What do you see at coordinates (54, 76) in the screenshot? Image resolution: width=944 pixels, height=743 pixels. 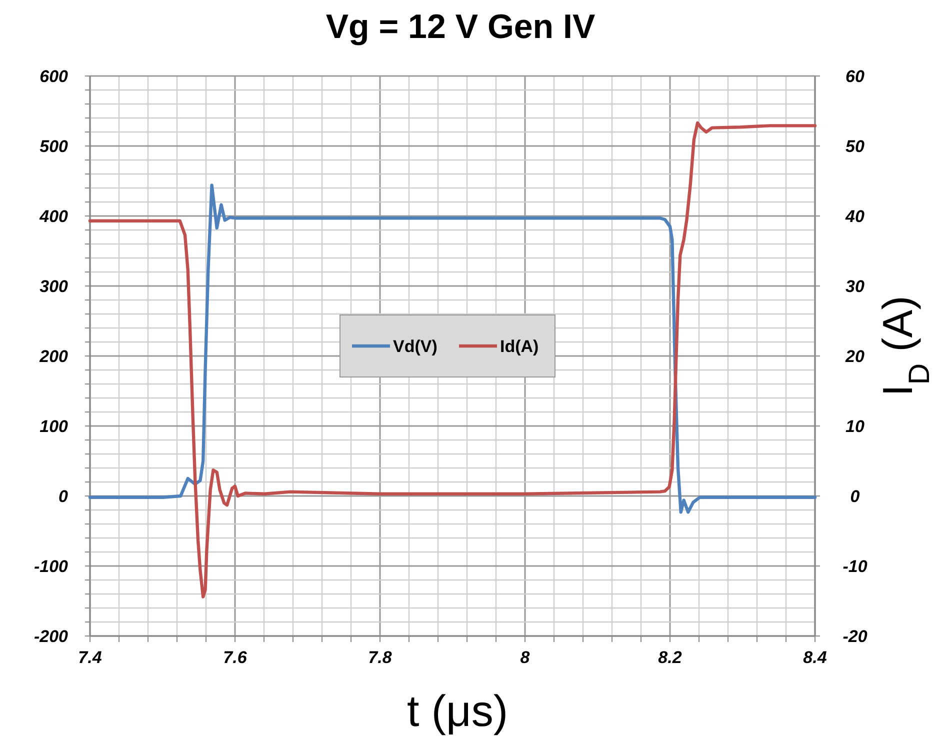 I see `y-tick-label: 600` at bounding box center [54, 76].